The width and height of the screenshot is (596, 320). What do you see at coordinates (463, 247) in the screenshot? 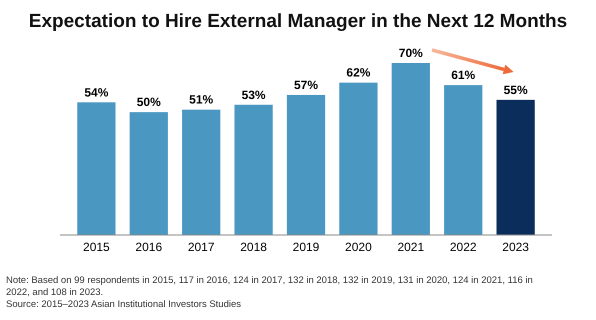
I see `x-tick-label: 2022` at bounding box center [463, 247].